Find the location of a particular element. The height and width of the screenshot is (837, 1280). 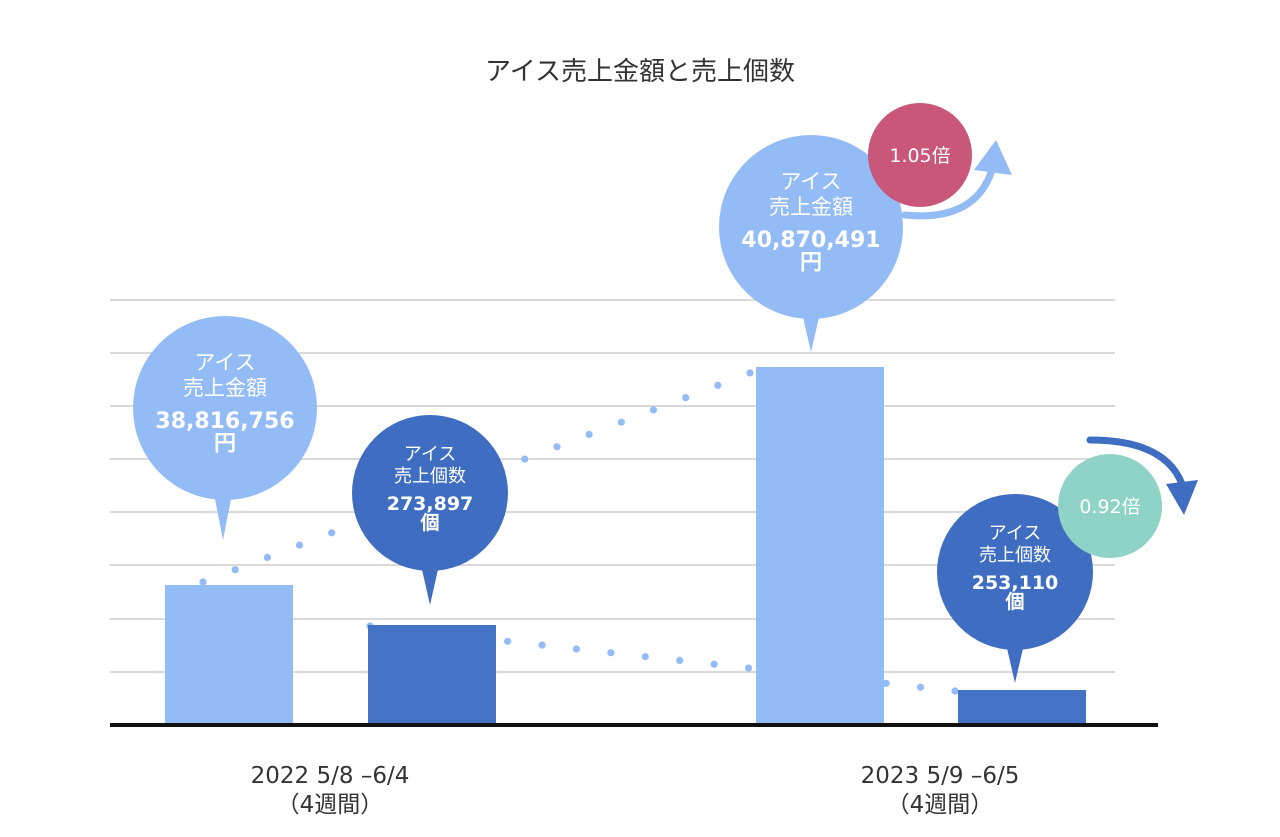

bubble-count-2023-circle is located at coordinates (1015, 572).